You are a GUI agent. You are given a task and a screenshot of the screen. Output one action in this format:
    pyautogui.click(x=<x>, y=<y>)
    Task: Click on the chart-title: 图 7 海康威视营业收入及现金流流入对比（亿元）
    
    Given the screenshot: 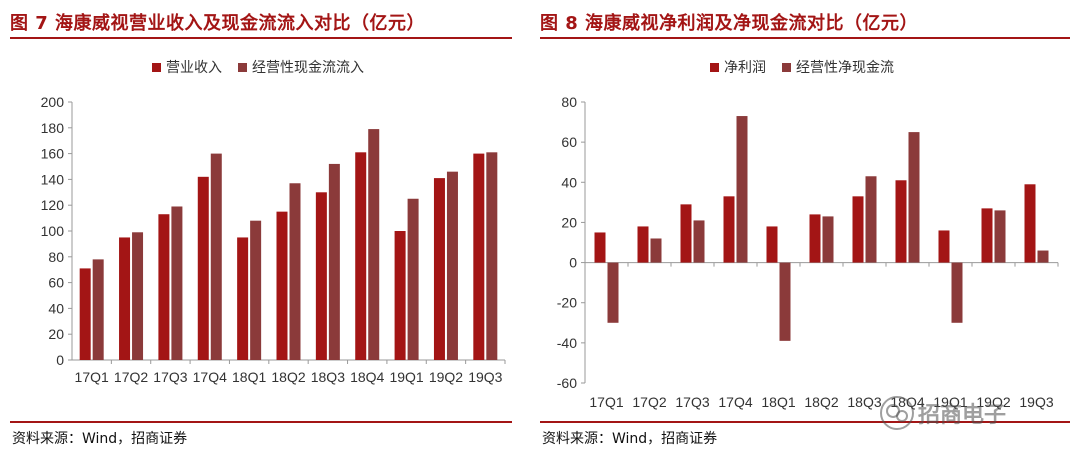 What is the action you would take?
    pyautogui.click(x=218, y=23)
    